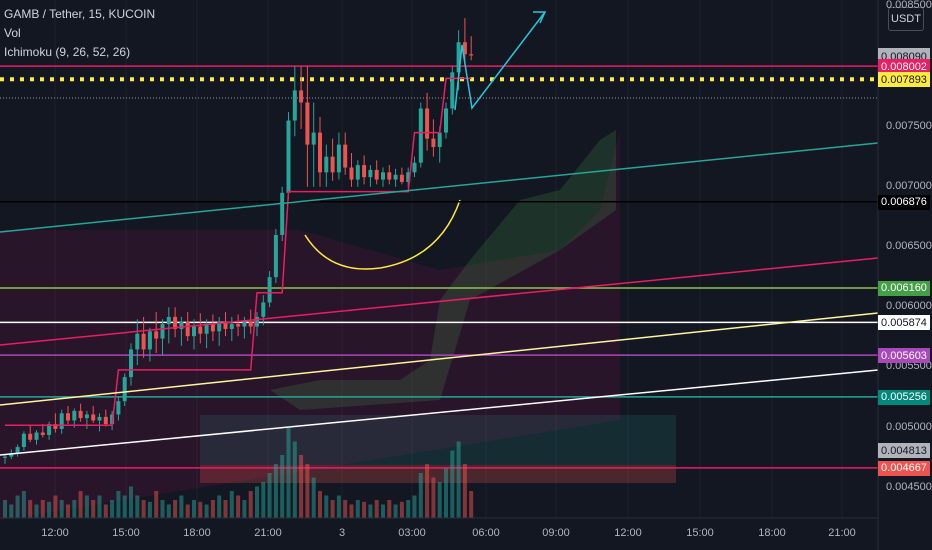  Describe the element at coordinates (904, 468) in the screenshot. I see `price-tag: 0.004667` at that location.